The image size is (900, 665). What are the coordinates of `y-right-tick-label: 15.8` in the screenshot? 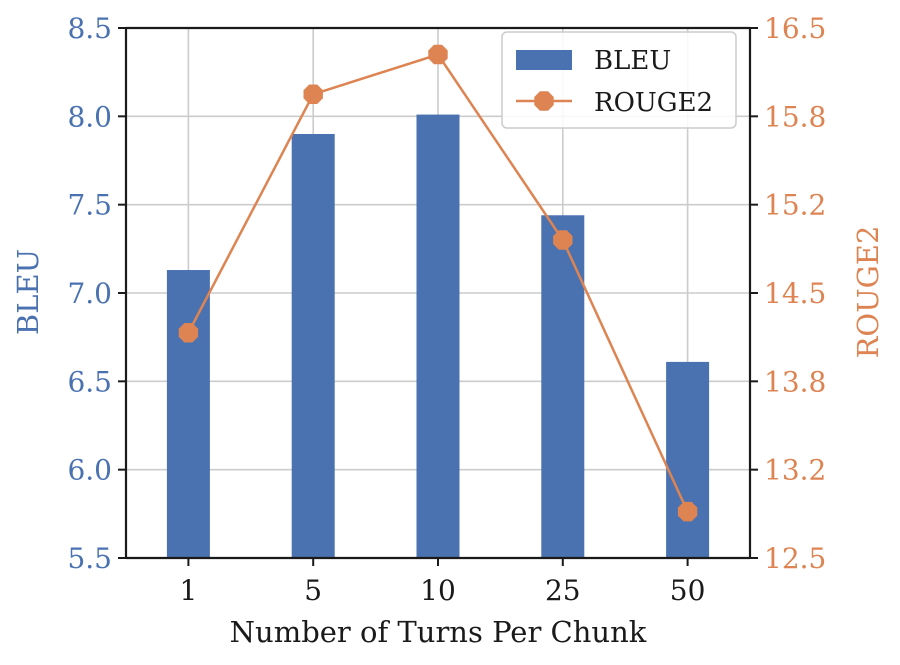 It's located at (795, 116).